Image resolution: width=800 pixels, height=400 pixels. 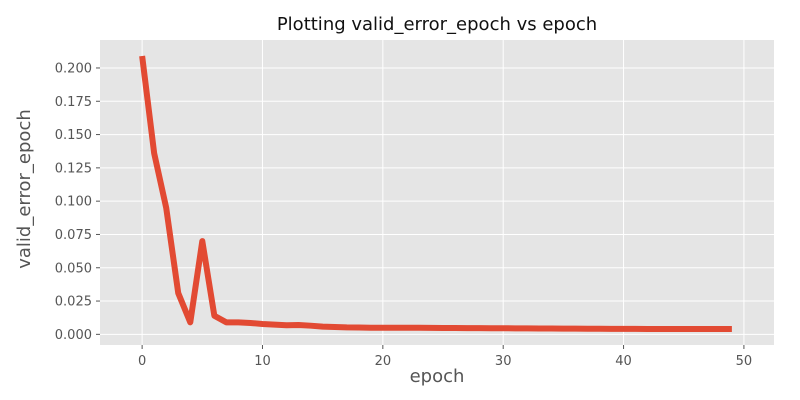 What do you see at coordinates (445, 357) in the screenshot?
I see `x-axis-ticks: 0 10 20 30 40 50` at bounding box center [445, 357].